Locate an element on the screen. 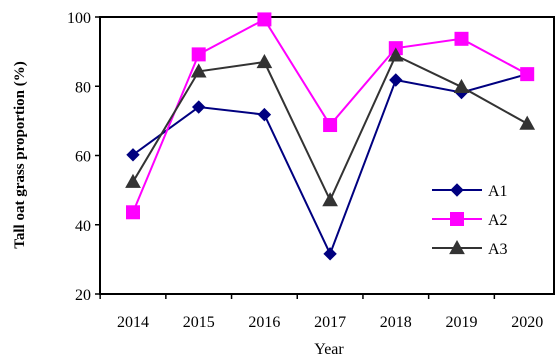 This screenshot has height=362, width=556. legend-label: A2 is located at coordinates (498, 220).